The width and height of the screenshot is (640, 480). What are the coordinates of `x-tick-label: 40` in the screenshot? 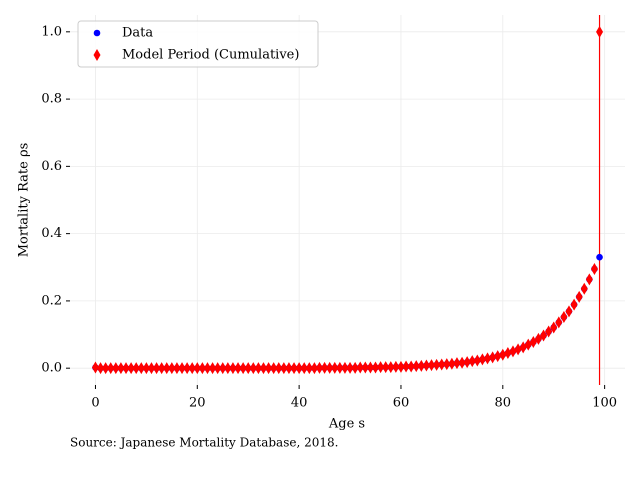 It's located at (299, 403).